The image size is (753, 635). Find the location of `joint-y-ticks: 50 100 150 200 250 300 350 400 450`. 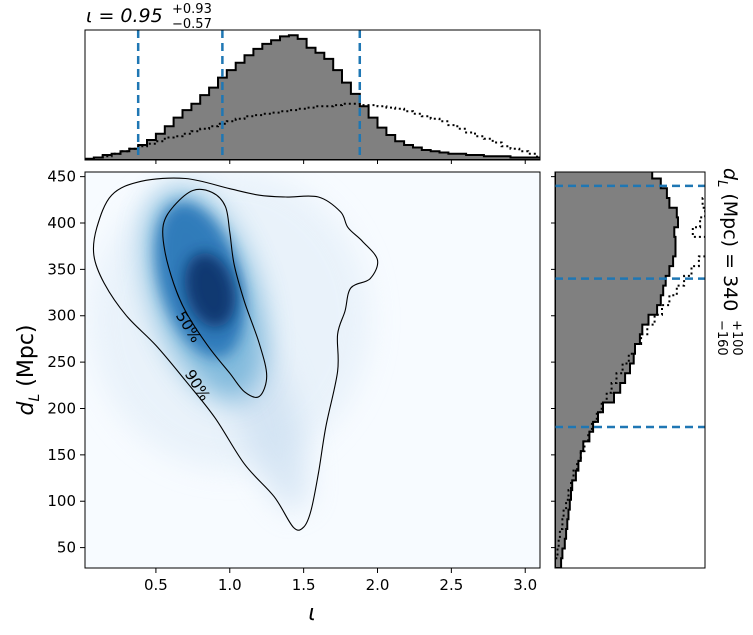

joint-y-ticks: 50 100 150 200 250 300 350 400 450 is located at coordinates (66, 362).